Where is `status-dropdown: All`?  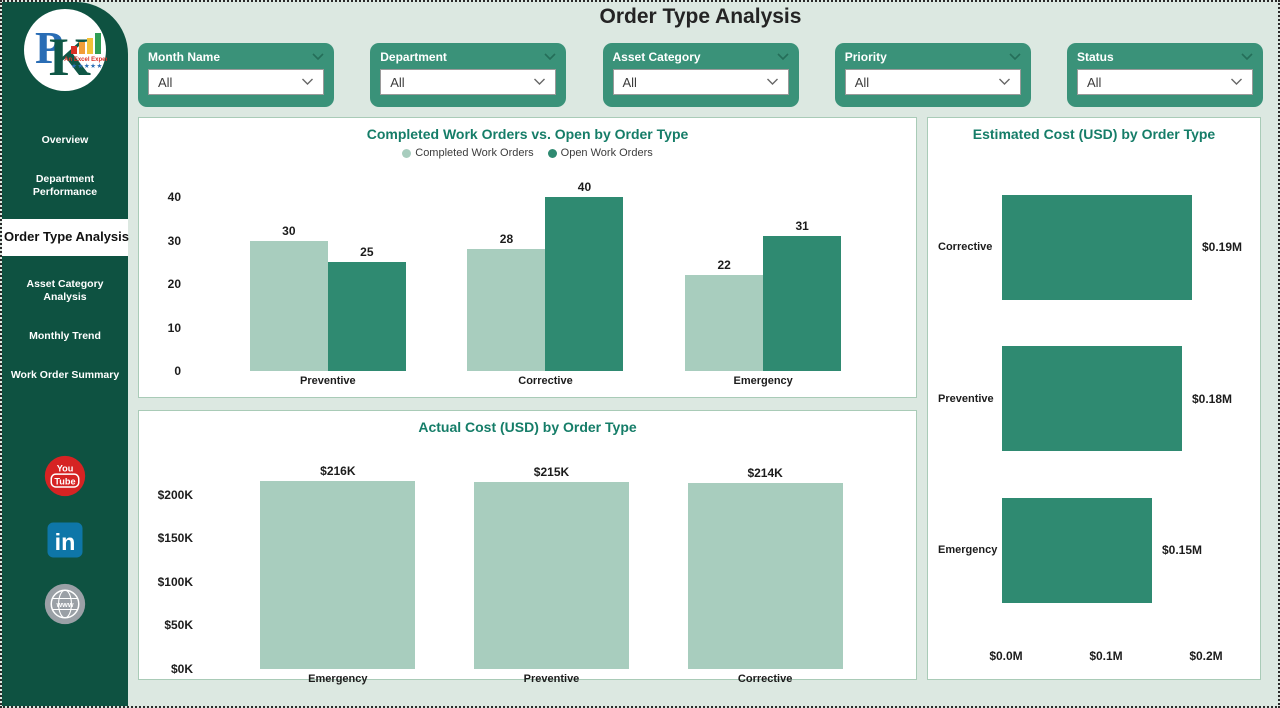
status-dropdown: All is located at coordinates (1165, 82).